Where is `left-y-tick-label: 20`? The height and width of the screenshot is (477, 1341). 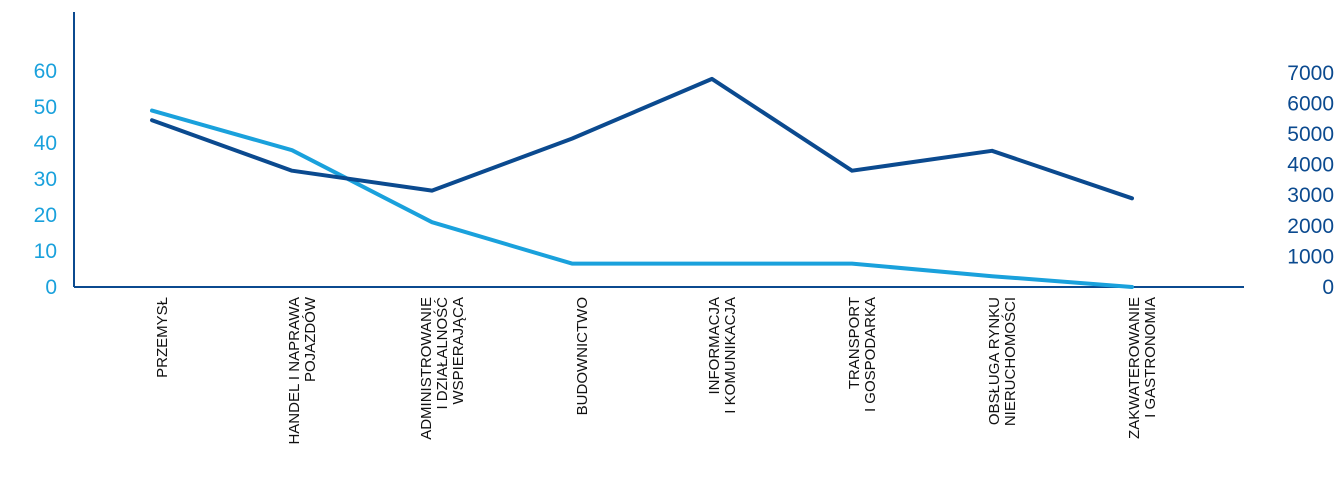 left-y-tick-label: 20 is located at coordinates (45, 215).